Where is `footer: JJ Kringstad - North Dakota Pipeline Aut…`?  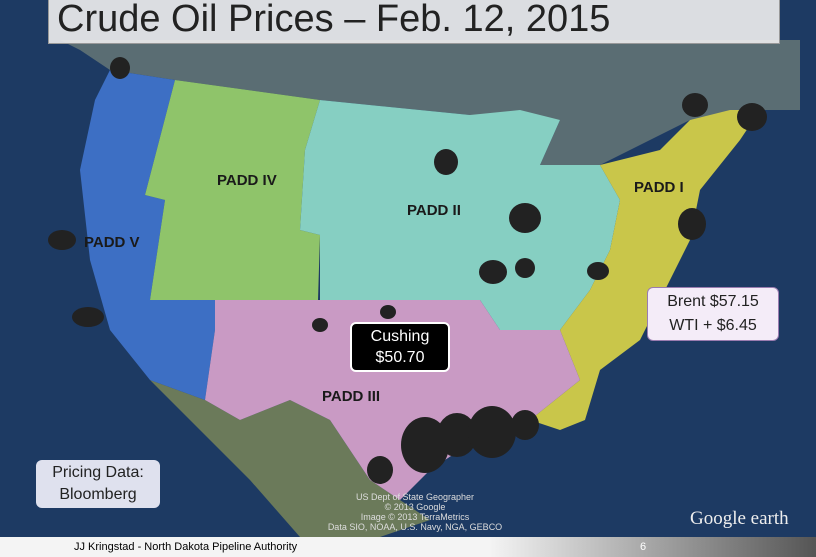 footer: JJ Kringstad - North Dakota Pipeline Aut… is located at coordinates (408, 547).